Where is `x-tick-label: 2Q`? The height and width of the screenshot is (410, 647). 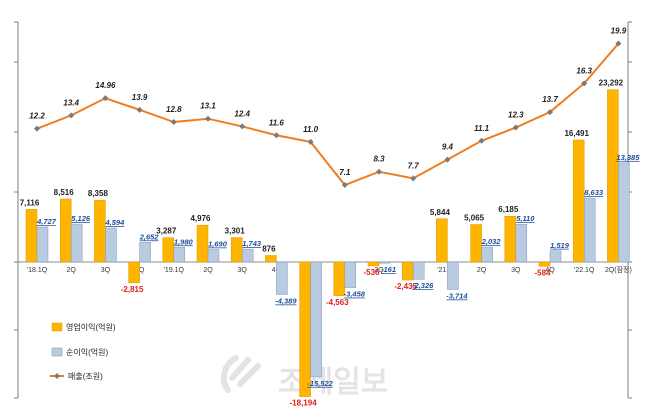
x-tick-label: 2Q is located at coordinates (482, 270).